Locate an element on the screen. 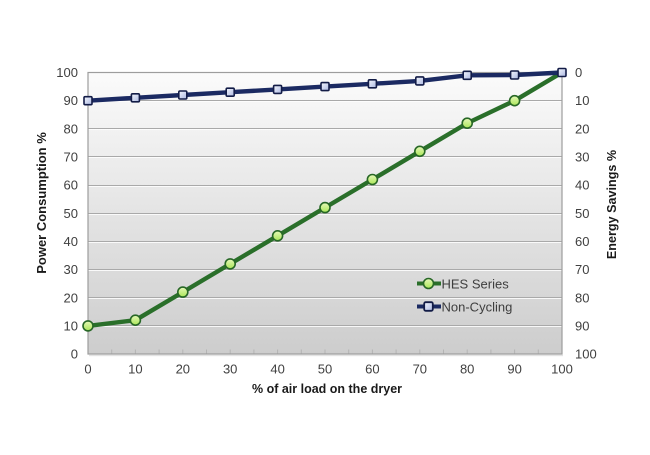 The height and width of the screenshot is (455, 650). svg-text: % of air load on the dryer is located at coordinates (327, 389).